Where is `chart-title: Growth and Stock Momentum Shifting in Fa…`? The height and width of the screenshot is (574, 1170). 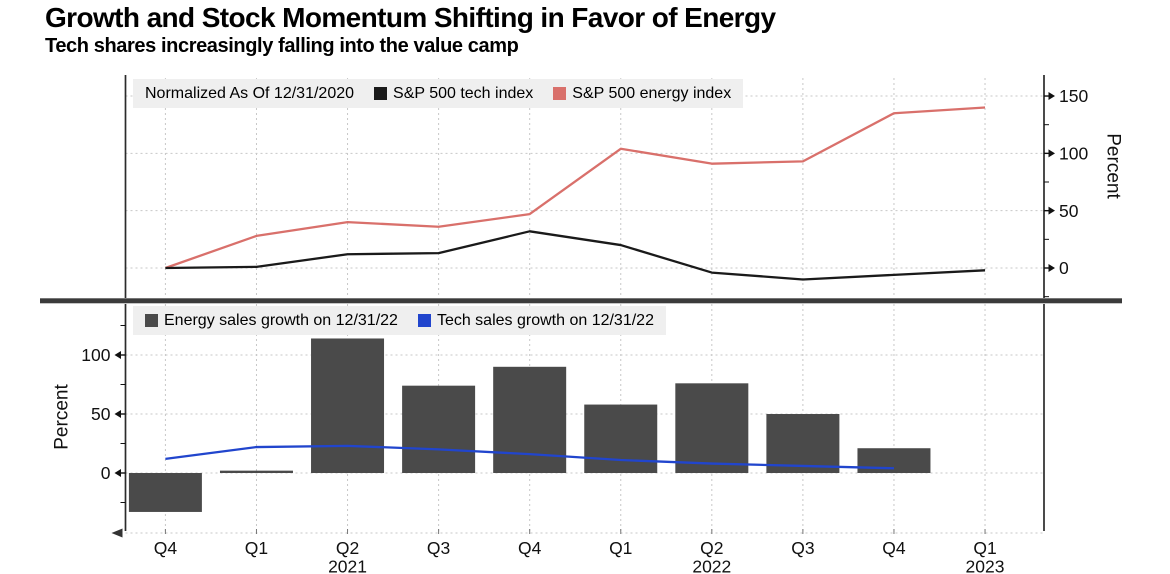
chart-title: Growth and Stock Momentum Shifting in Fa… is located at coordinates (410, 17).